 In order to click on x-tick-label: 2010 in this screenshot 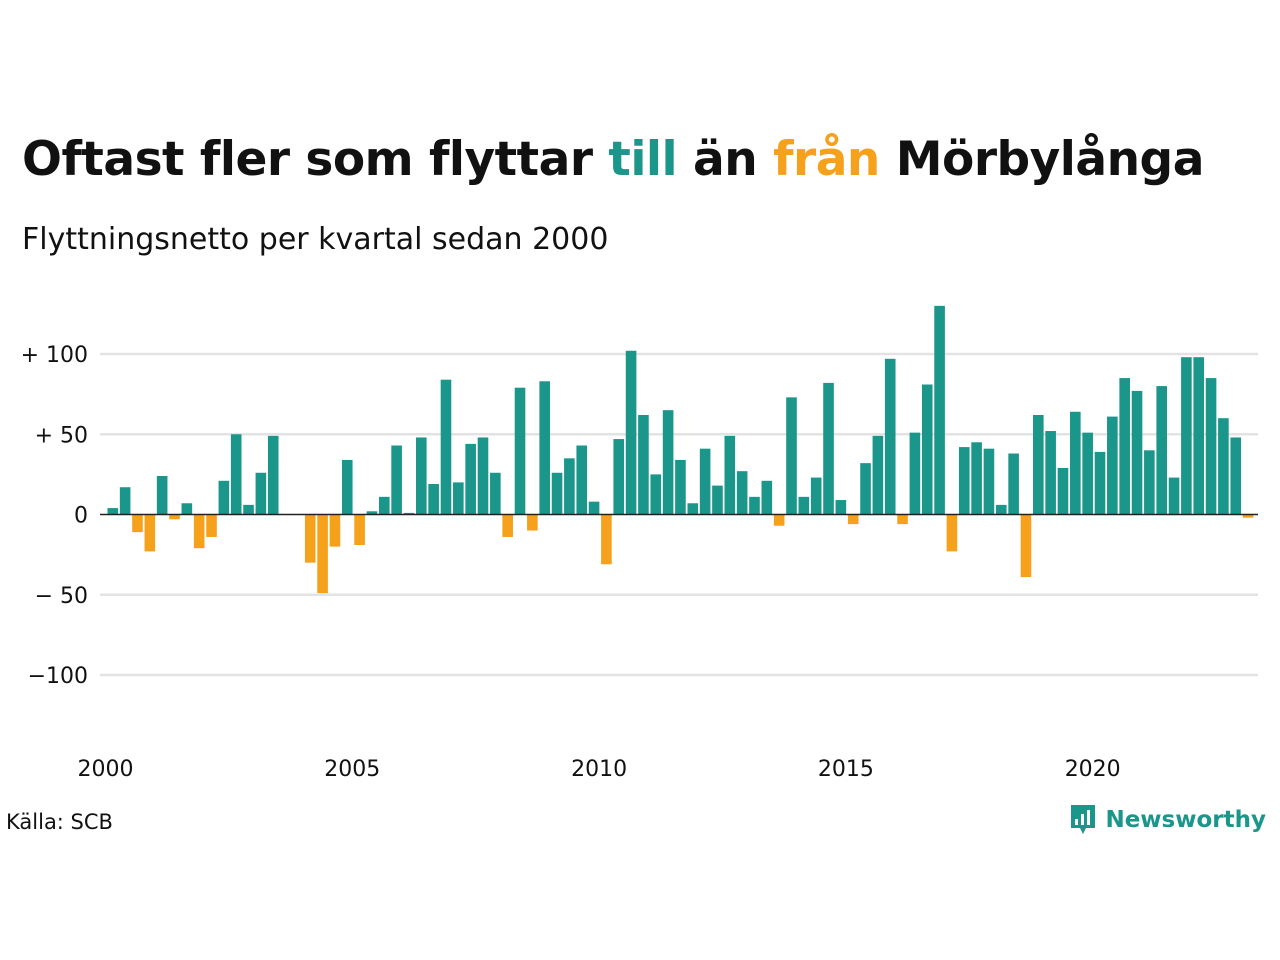, I will do `click(599, 769)`.